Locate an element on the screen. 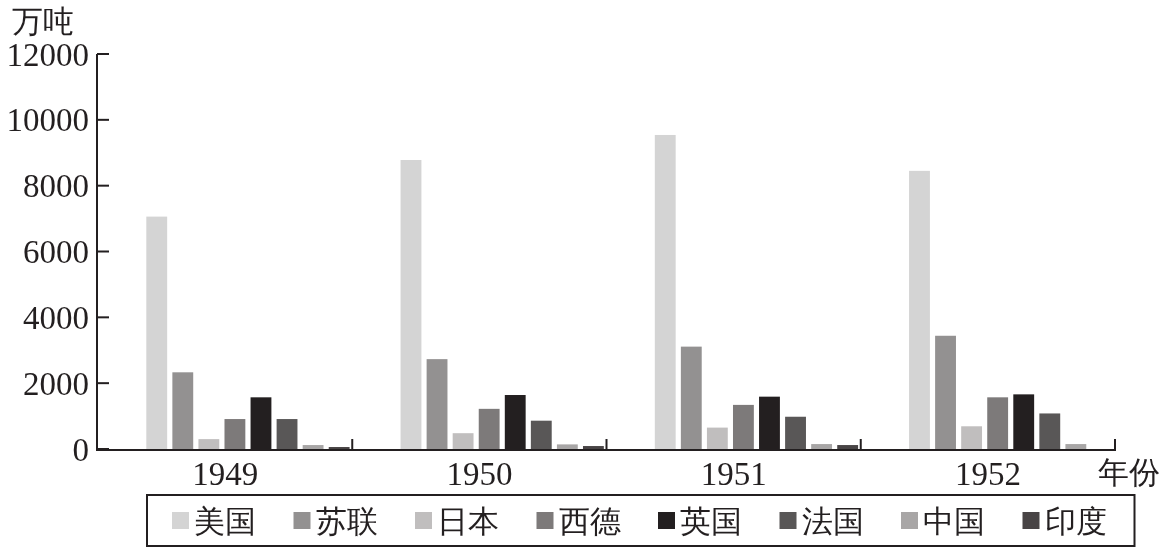  legend-label: 中国 is located at coordinates (954, 521).